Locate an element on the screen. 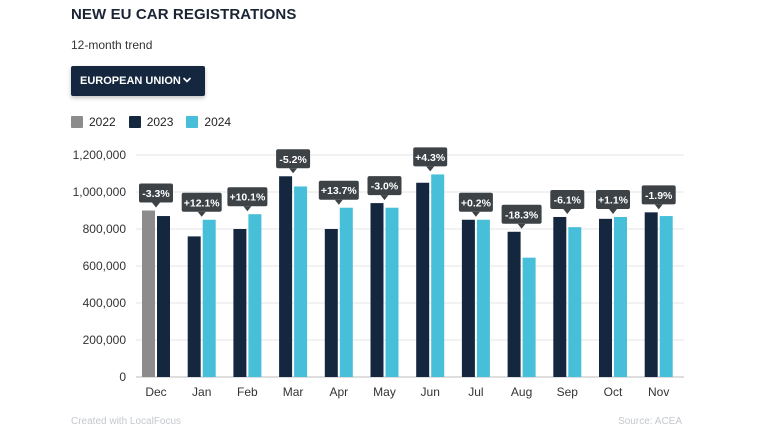  x-tick-label: Aug is located at coordinates (521, 392).